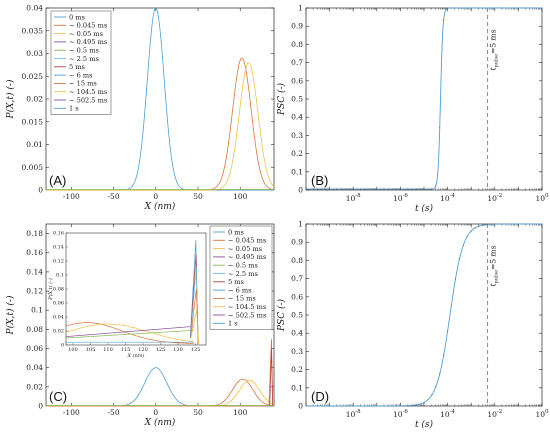 The height and width of the screenshot is (433, 550). I want to click on y-tick-label: 0.8, so click(297, 260).